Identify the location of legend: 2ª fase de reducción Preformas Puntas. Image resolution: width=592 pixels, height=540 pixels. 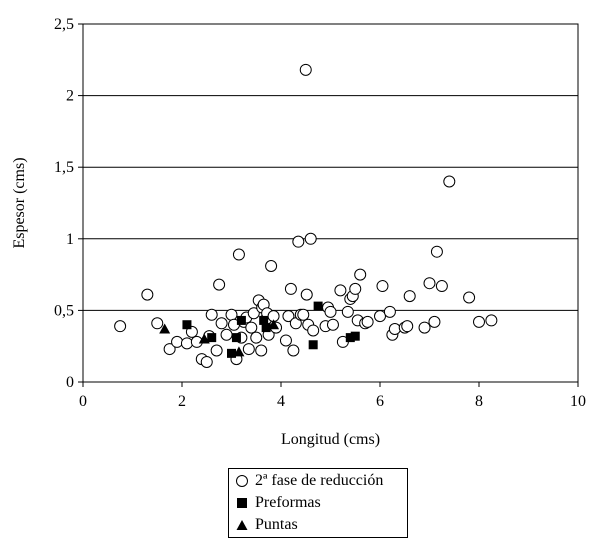
(318, 503).